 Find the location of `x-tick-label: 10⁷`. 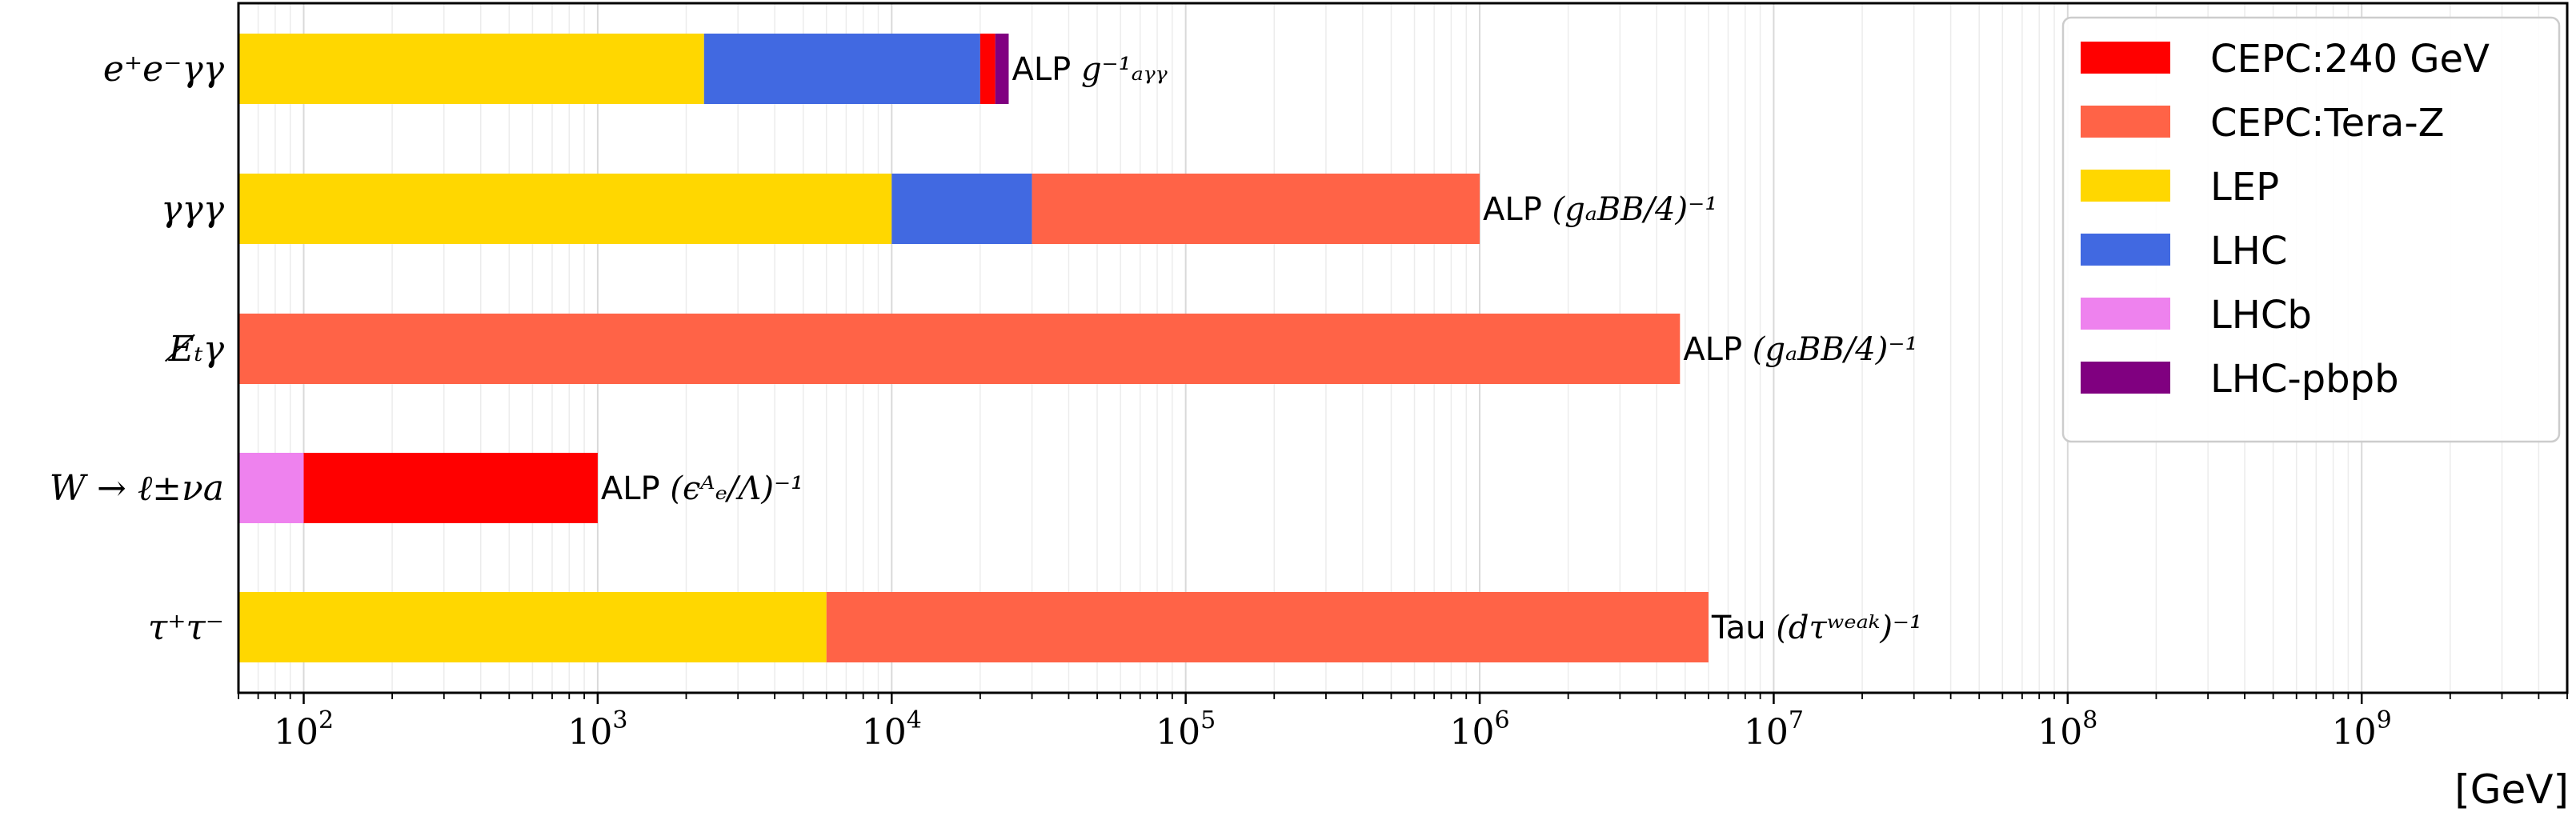

x-tick-label: 10⁷ is located at coordinates (1774, 729).